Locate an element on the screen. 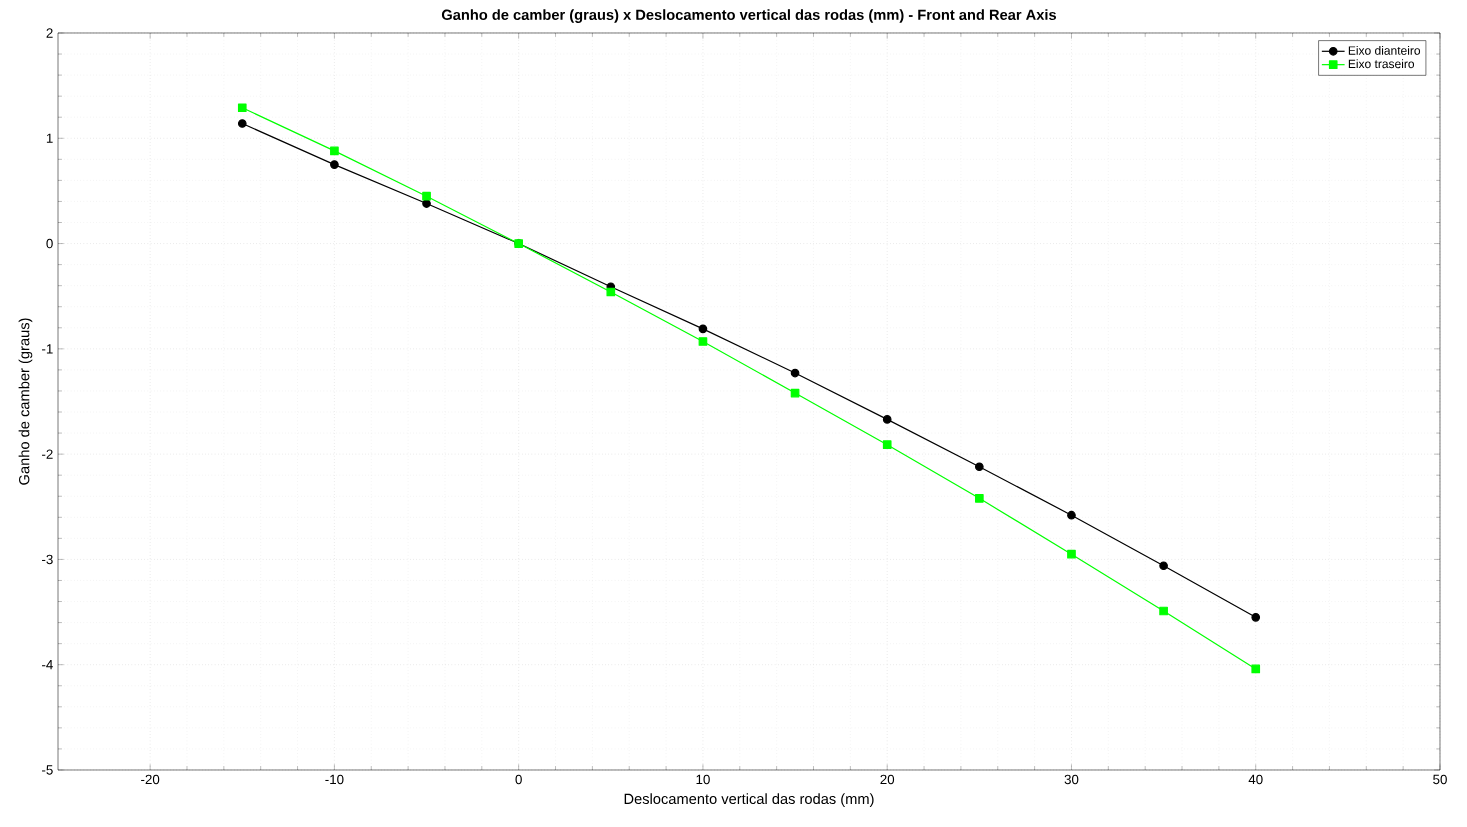  x-axis-title: Deslocamento vertical das rodas (mm) is located at coordinates (749, 800).